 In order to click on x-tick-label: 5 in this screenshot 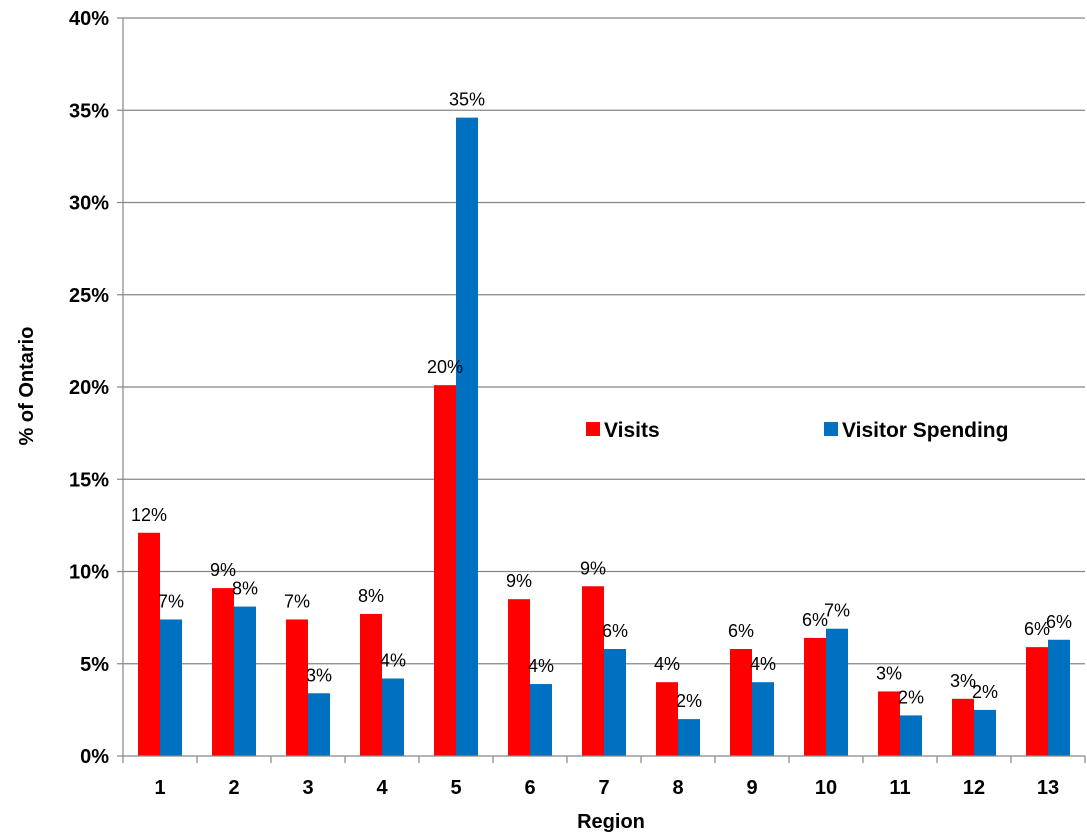, I will do `click(455, 788)`.